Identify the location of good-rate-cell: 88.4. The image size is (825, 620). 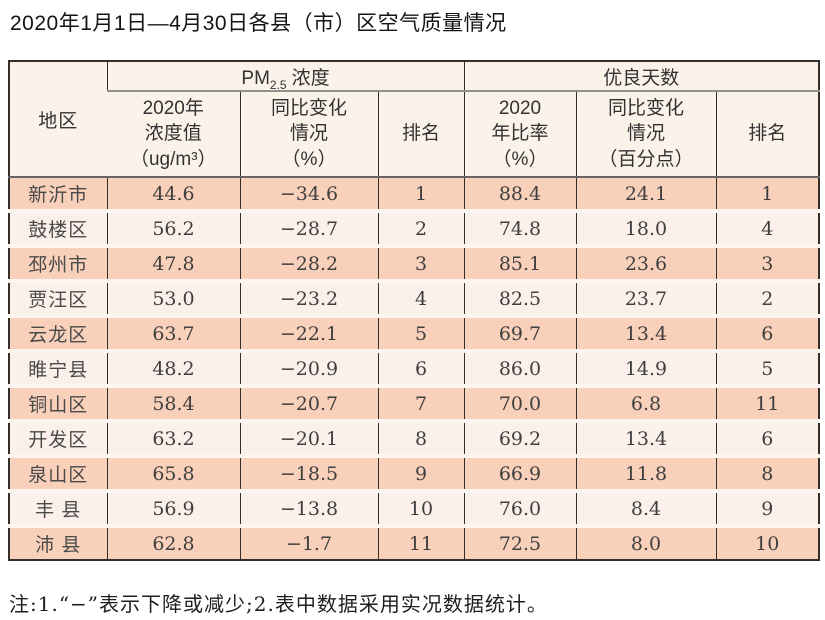
(519, 195).